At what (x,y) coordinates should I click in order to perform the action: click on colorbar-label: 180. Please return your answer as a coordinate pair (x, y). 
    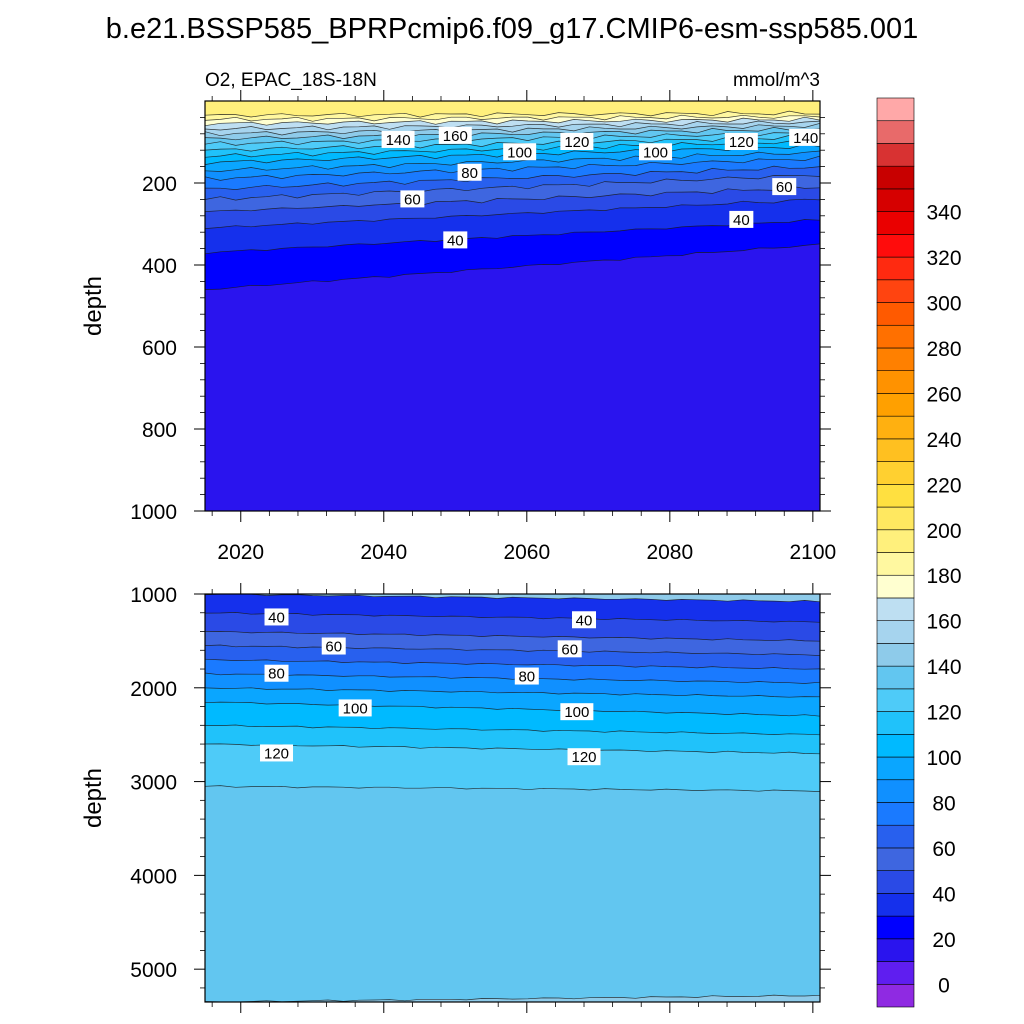
    Looking at the image, I should click on (943, 576).